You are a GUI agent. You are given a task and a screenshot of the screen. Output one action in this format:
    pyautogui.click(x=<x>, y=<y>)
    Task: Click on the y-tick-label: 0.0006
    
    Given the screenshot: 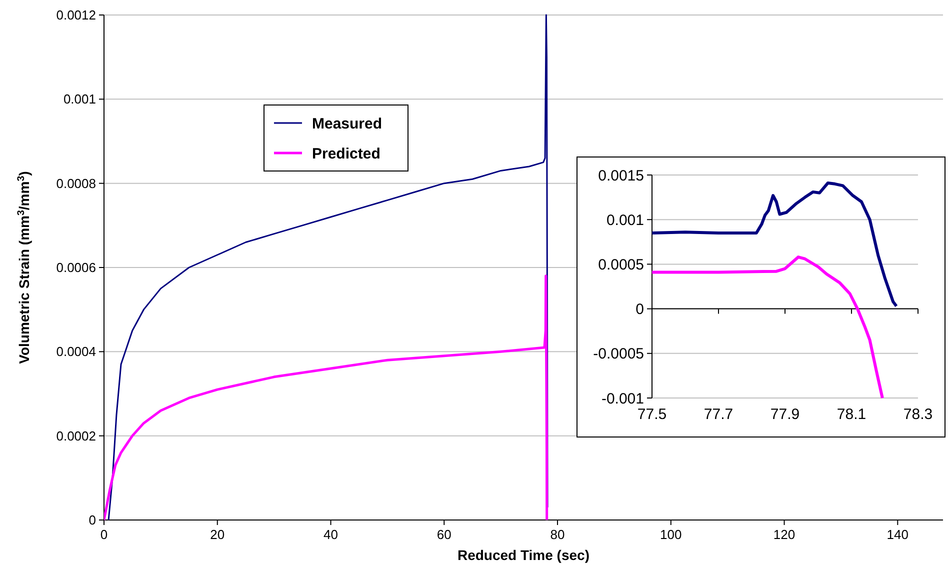 What is the action you would take?
    pyautogui.click(x=76, y=268)
    